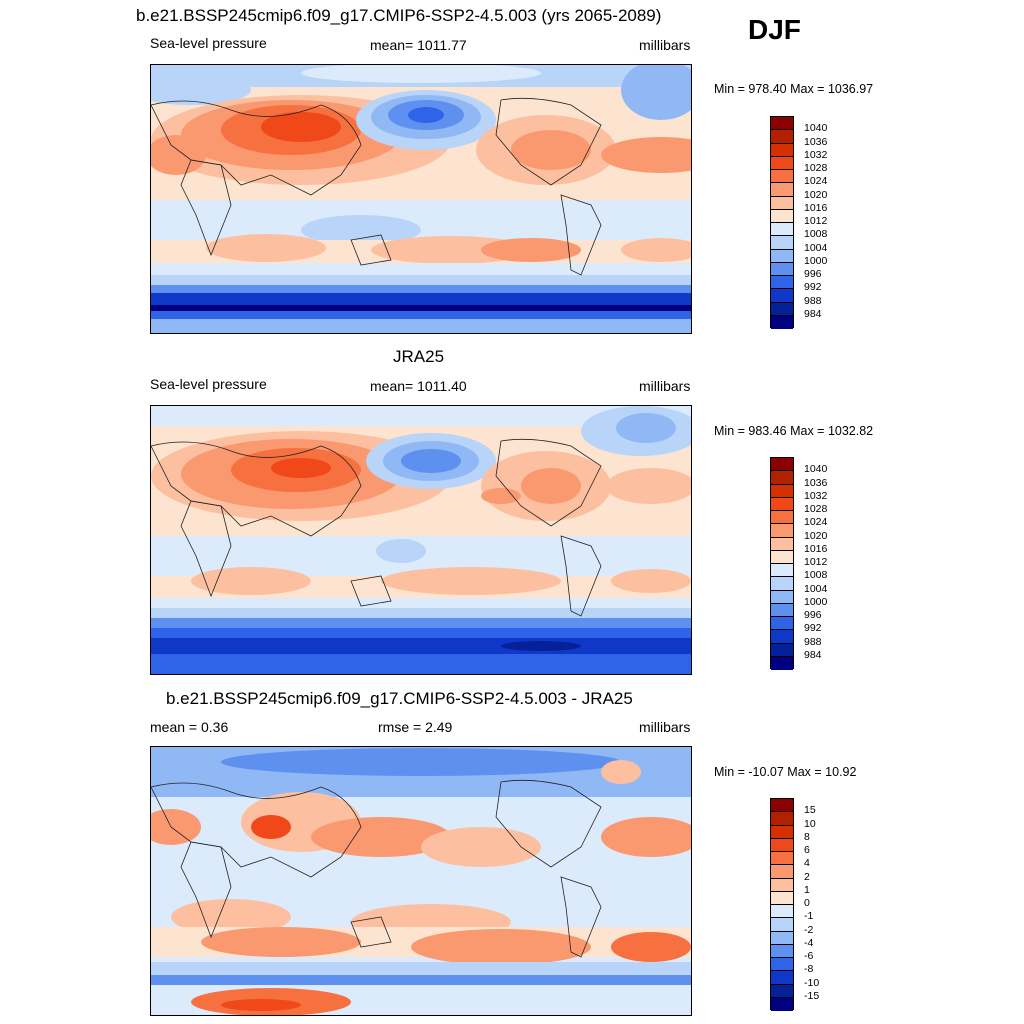  I want to click on season-label: DJF, so click(774, 29).